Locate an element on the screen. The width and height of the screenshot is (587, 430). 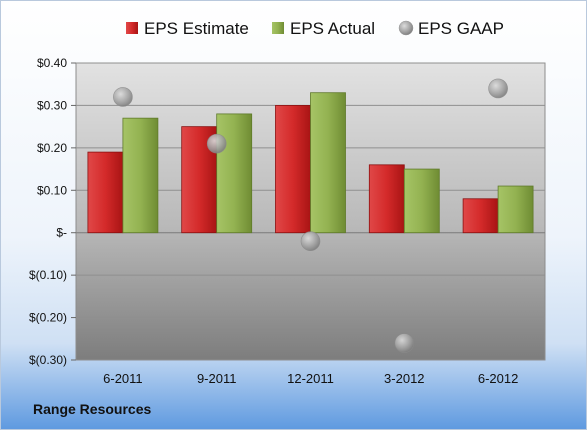
y-tick-label: $0.40 is located at coordinates (52, 63).